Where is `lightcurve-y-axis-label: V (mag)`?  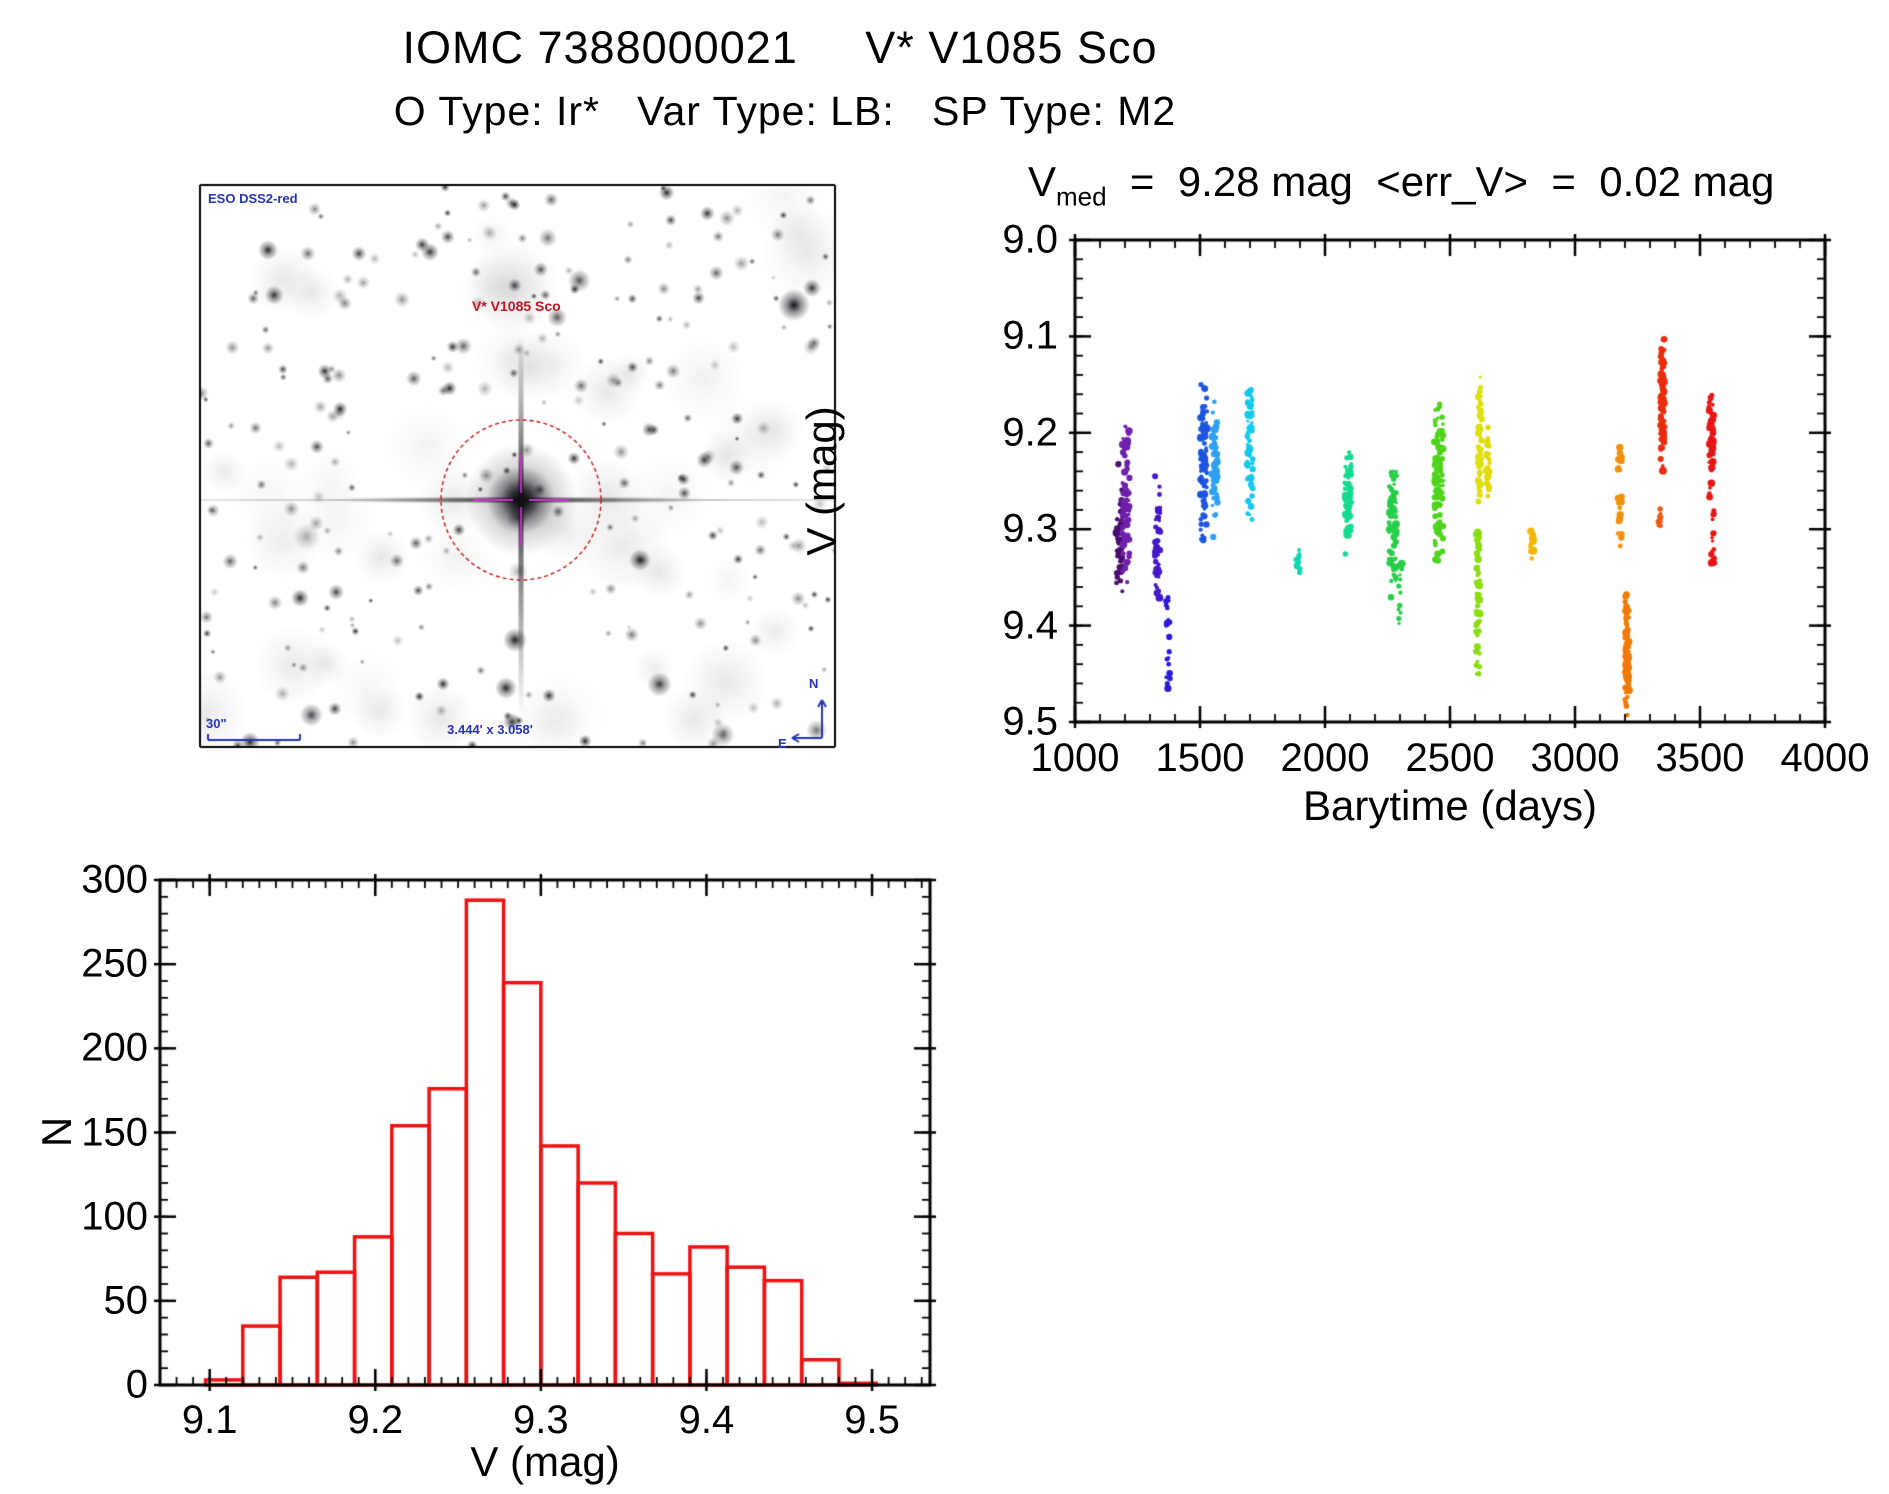
lightcurve-y-axis-label: V (mag) is located at coordinates (821, 481).